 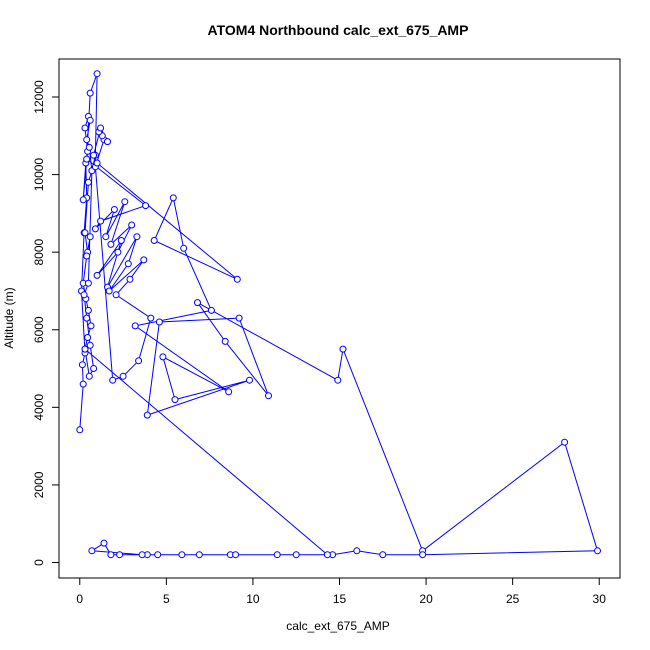 I want to click on y-tick-label: 4000, so click(x=39, y=407).